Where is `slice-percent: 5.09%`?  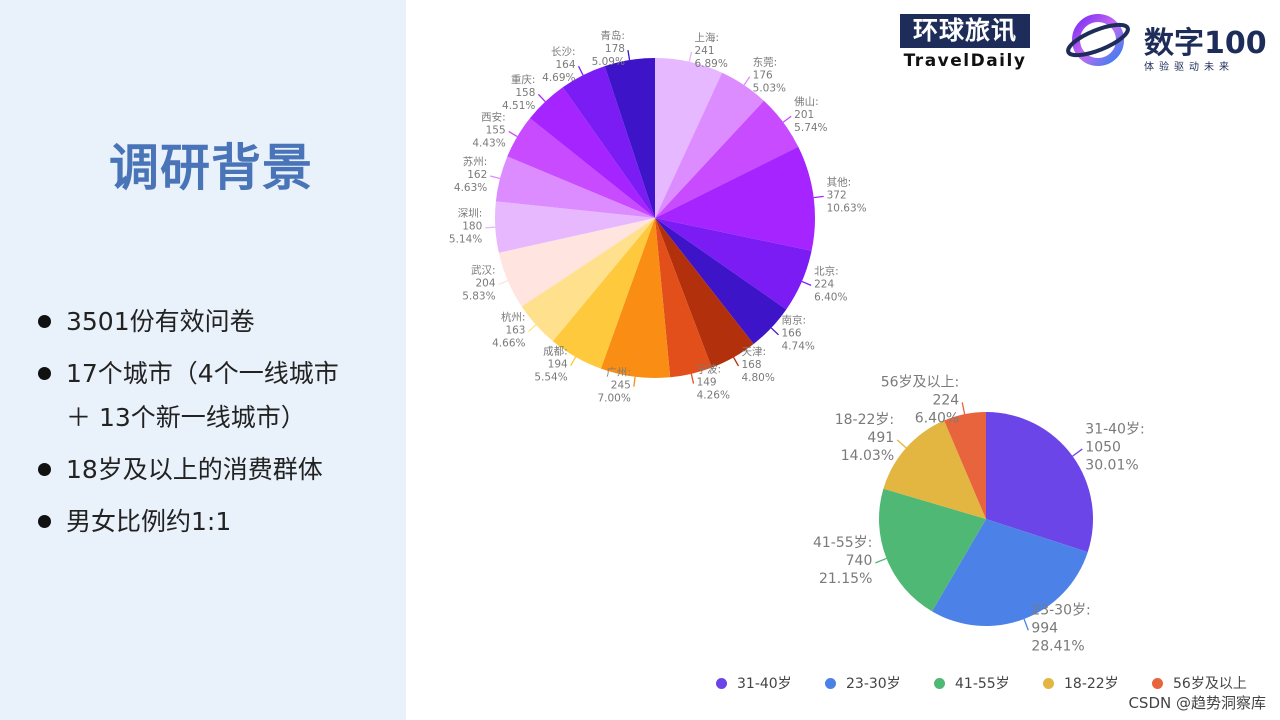
slice-percent: 5.09% is located at coordinates (608, 62).